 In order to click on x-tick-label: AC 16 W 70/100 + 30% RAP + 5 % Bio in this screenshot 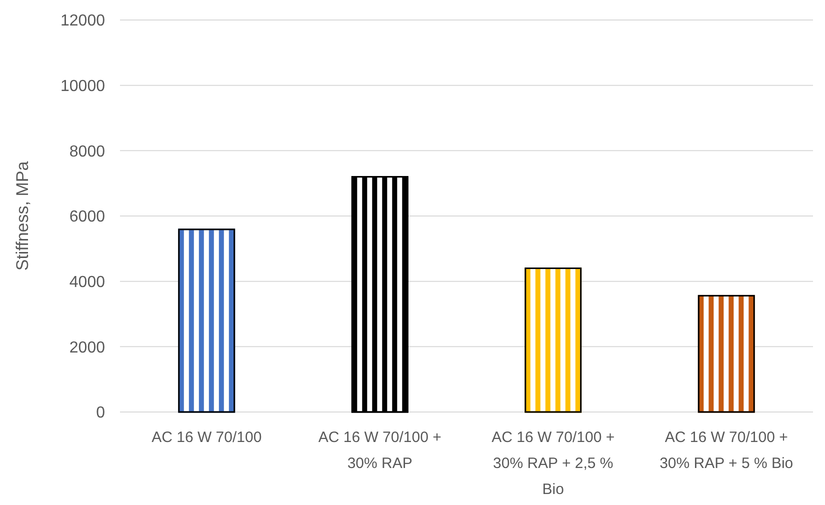, I will do `click(727, 450)`.